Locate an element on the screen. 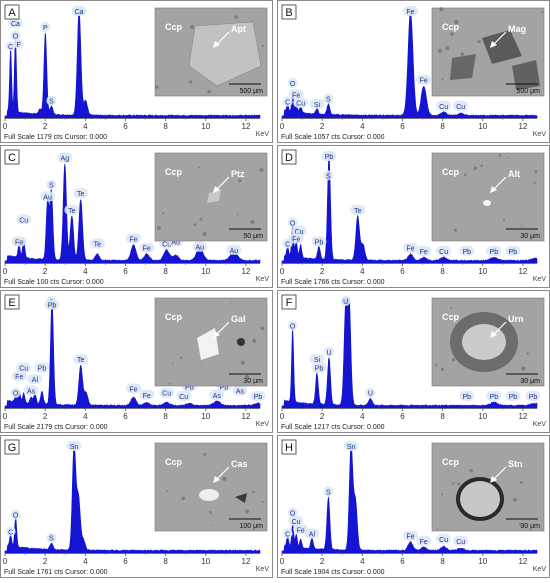 This screenshot has width=550, height=583. panel-letter-text: A is located at coordinates (12, 13).